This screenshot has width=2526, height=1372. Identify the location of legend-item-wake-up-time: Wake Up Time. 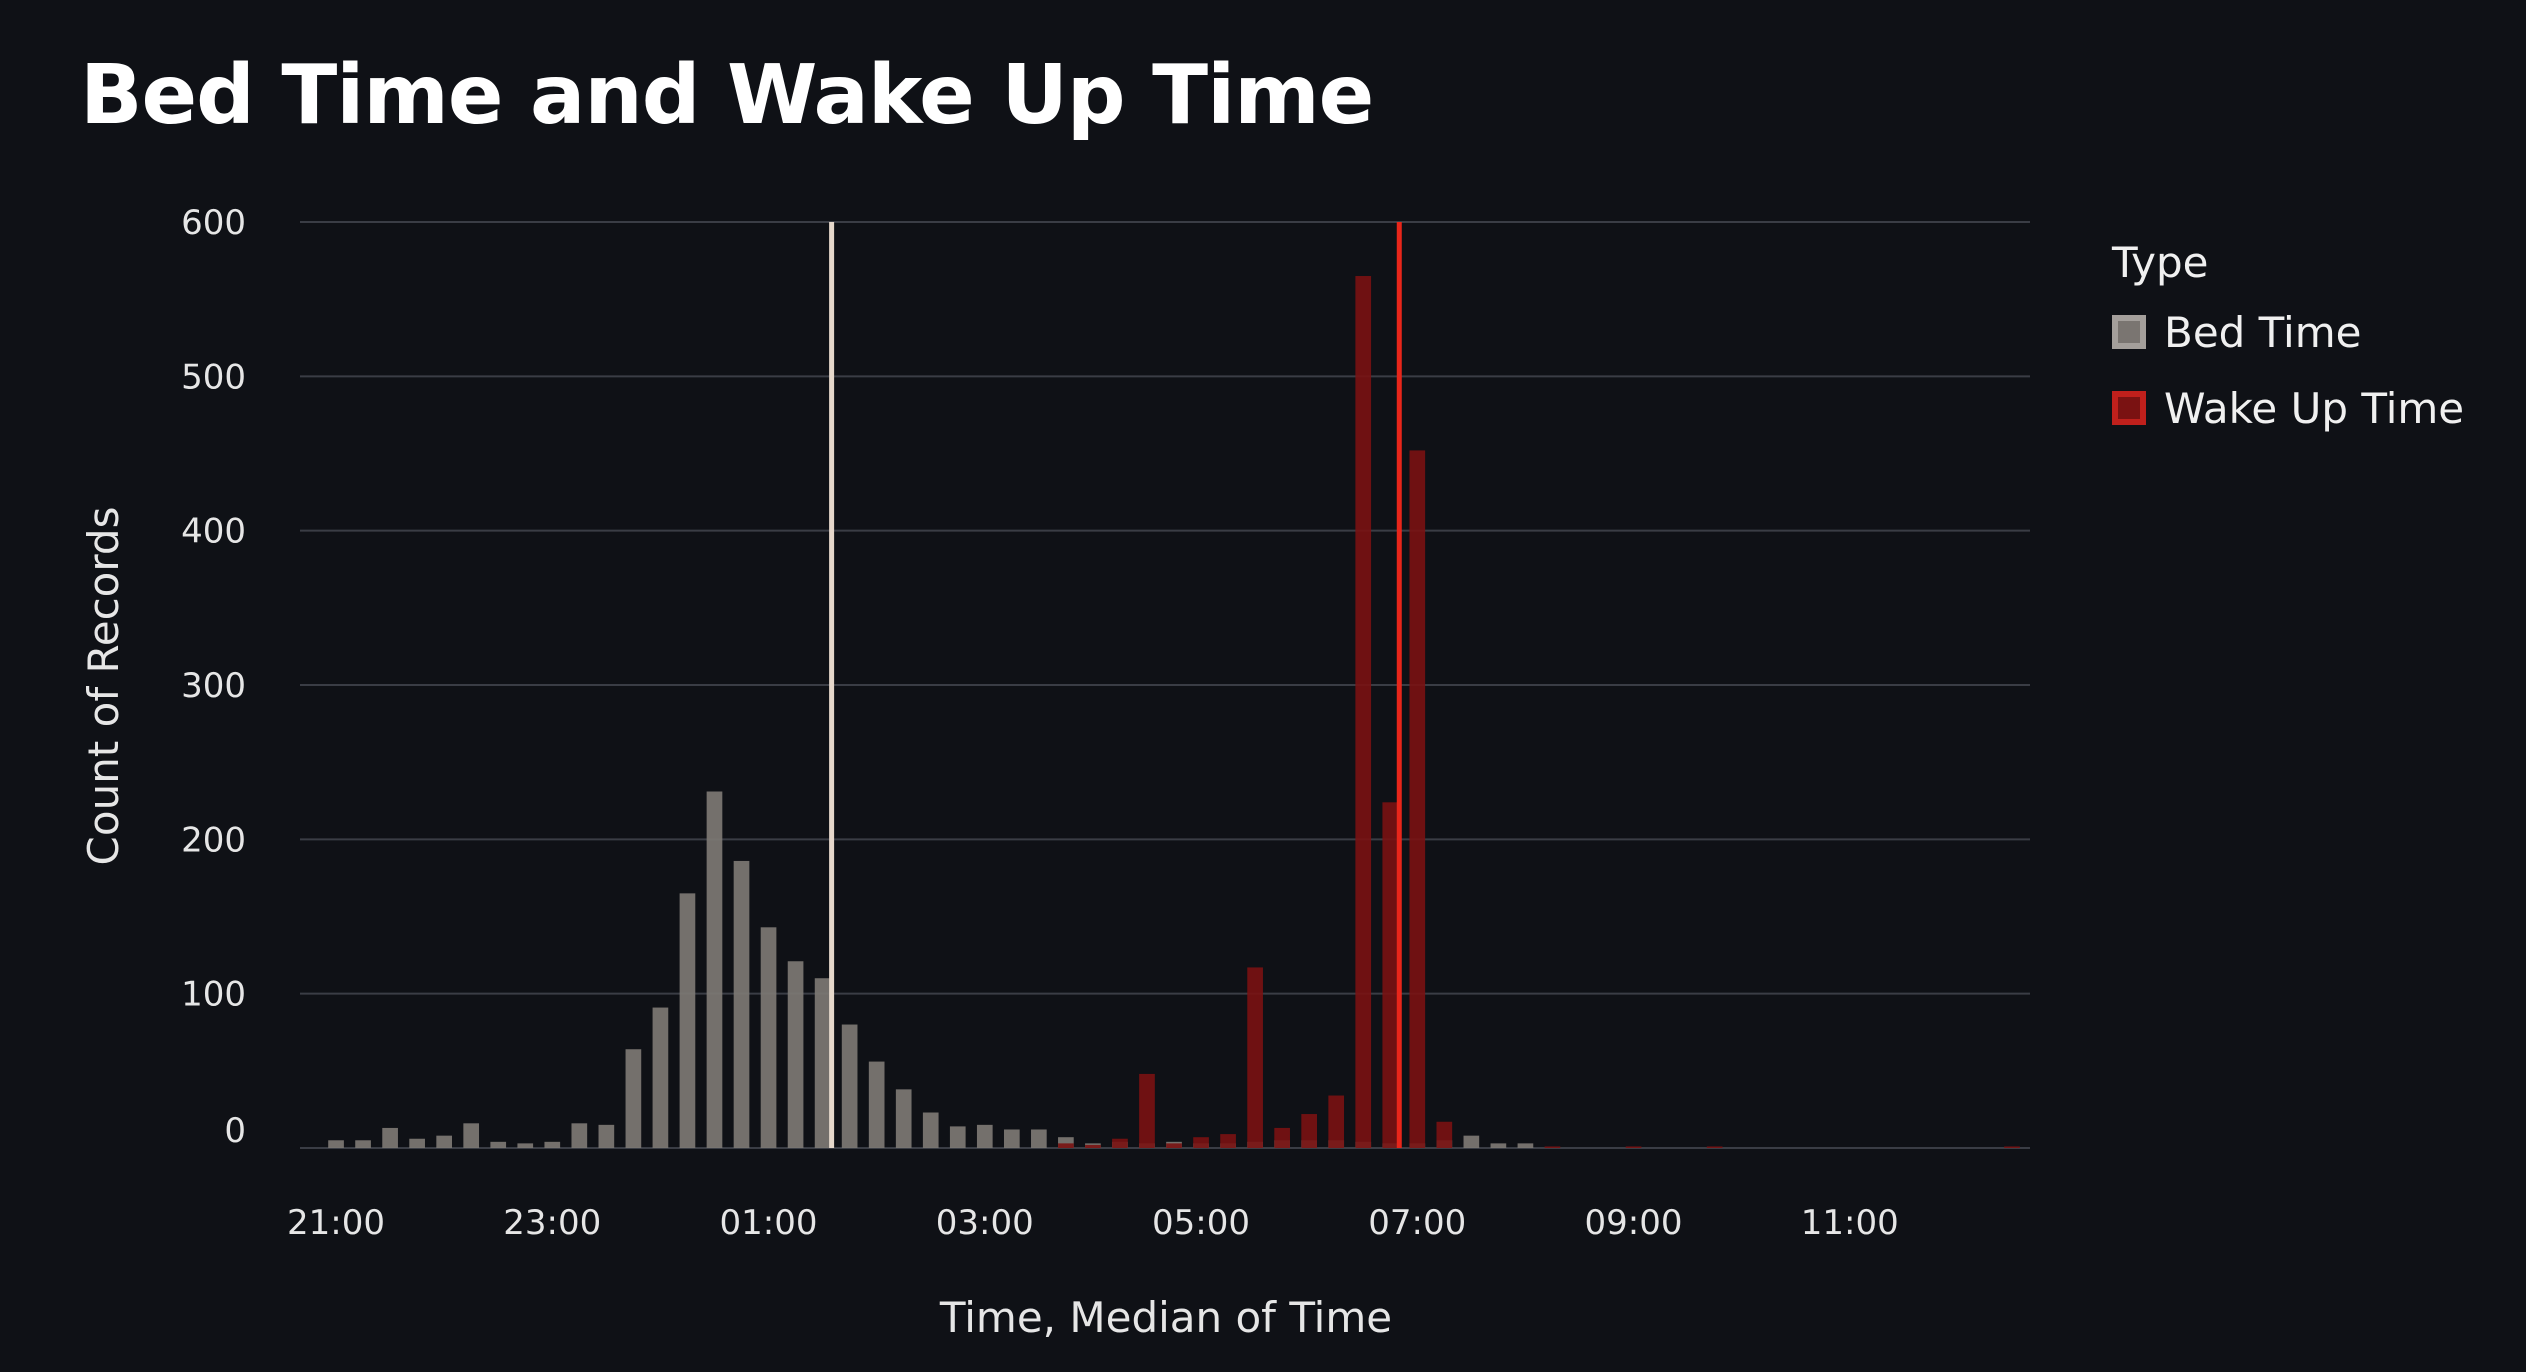
(2288, 408).